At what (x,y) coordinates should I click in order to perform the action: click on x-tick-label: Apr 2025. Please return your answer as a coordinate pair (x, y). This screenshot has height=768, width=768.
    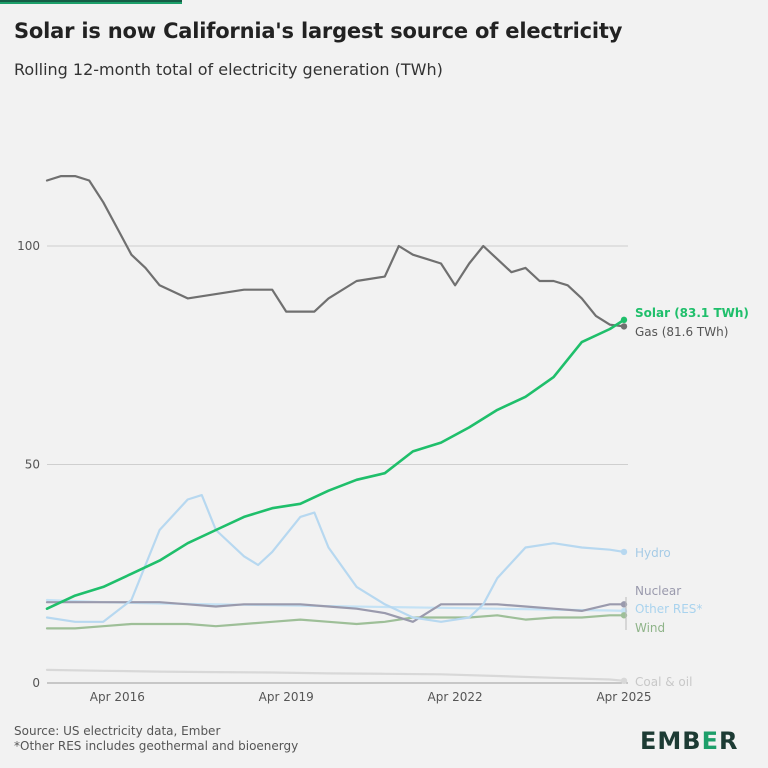
    Looking at the image, I should click on (623, 697).